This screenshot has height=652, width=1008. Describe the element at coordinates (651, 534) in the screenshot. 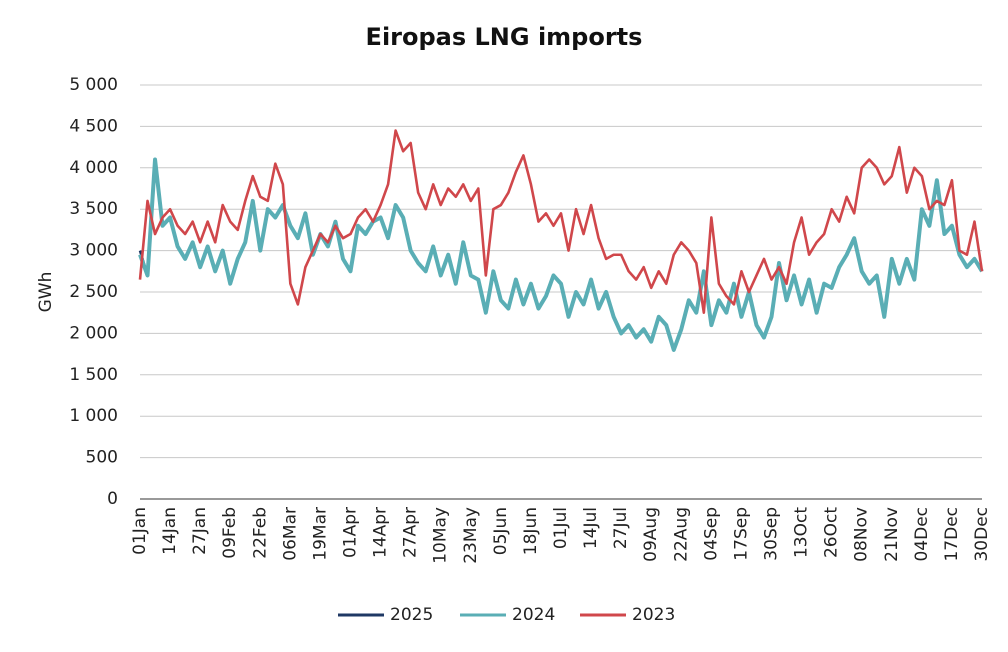

I see `x-tick-label: 09Aug` at that location.